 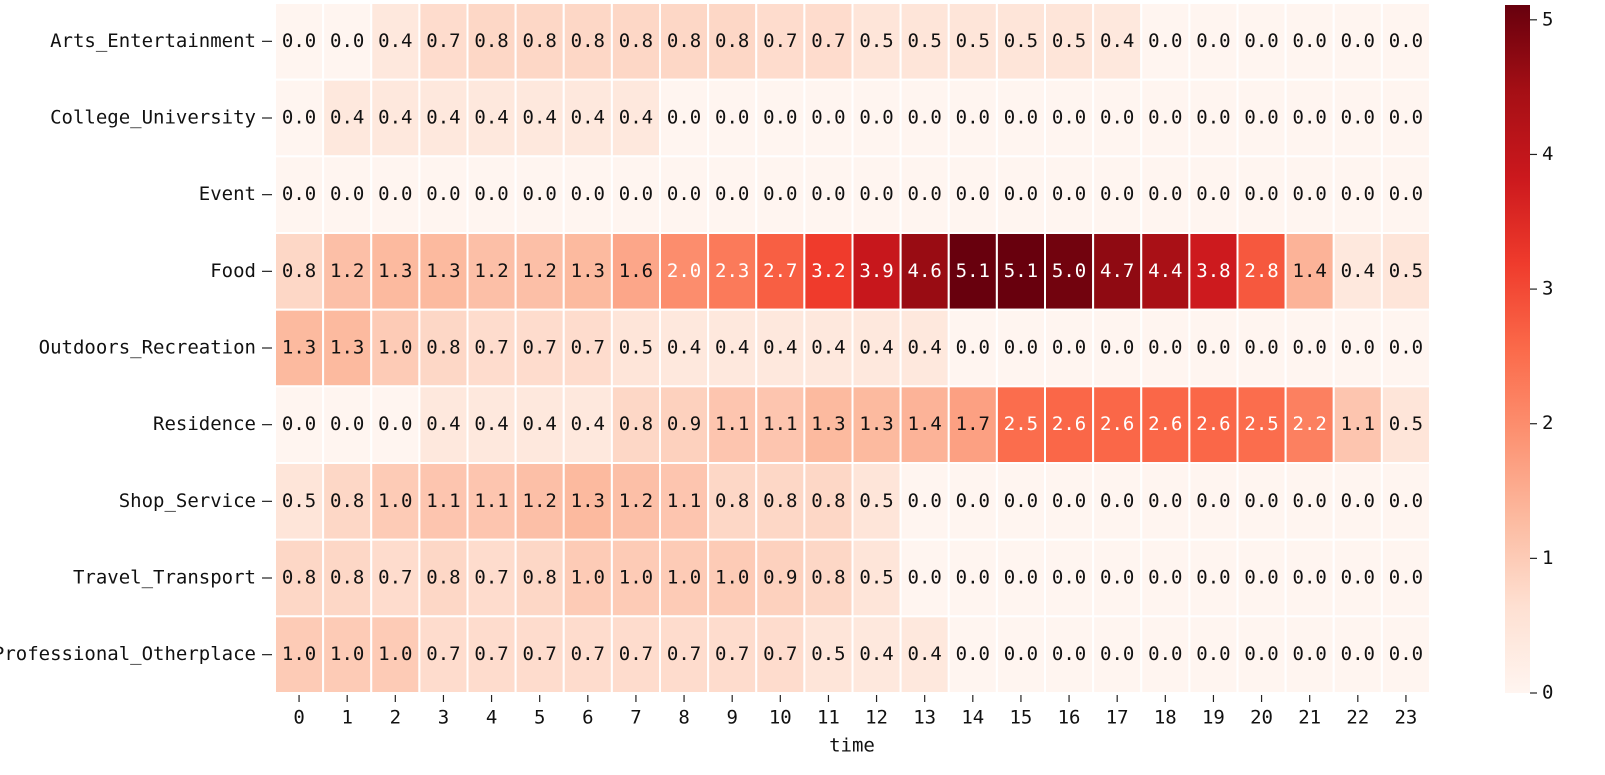 I want to click on cell-label: 2.7, so click(x=780, y=271).